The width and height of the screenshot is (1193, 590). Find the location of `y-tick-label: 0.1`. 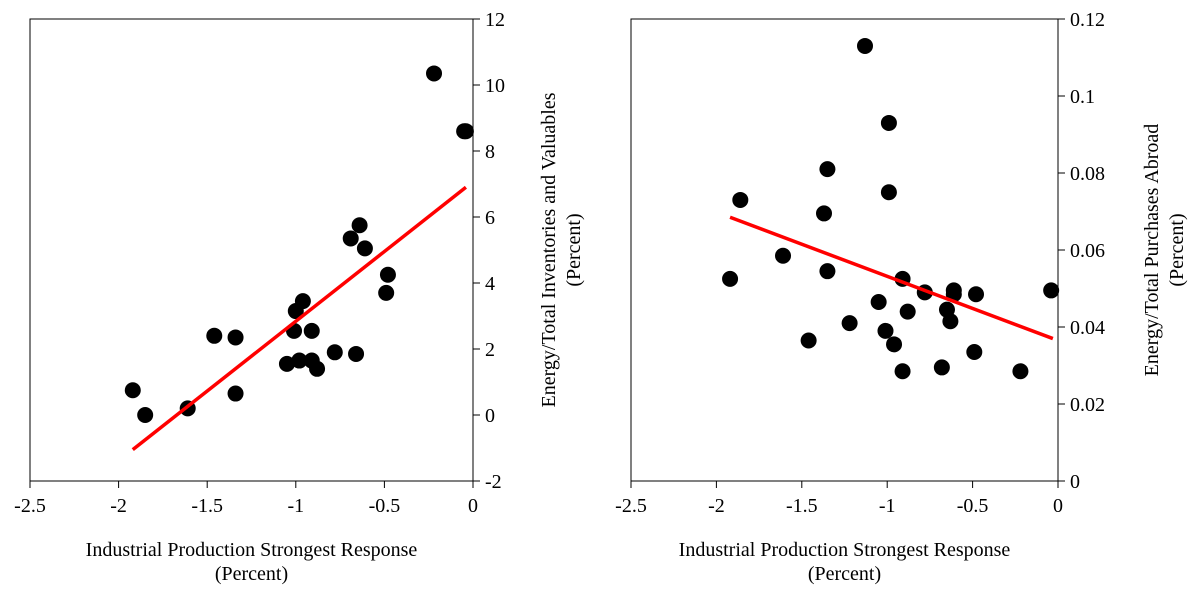

y-tick-label: 0.1 is located at coordinates (1082, 97).